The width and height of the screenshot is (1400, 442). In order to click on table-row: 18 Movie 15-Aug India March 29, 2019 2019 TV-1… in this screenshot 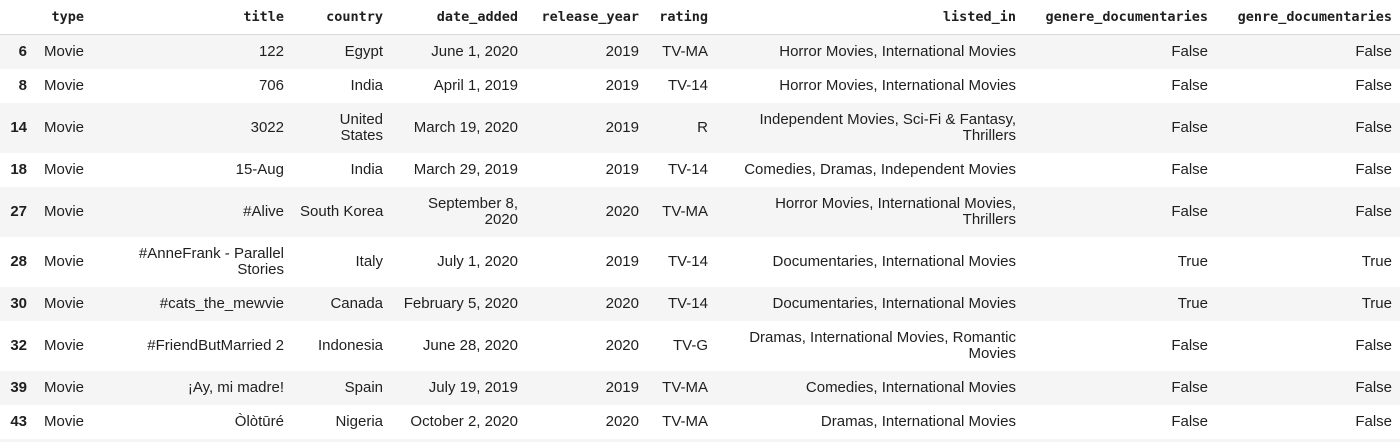, I will do `click(700, 170)`.